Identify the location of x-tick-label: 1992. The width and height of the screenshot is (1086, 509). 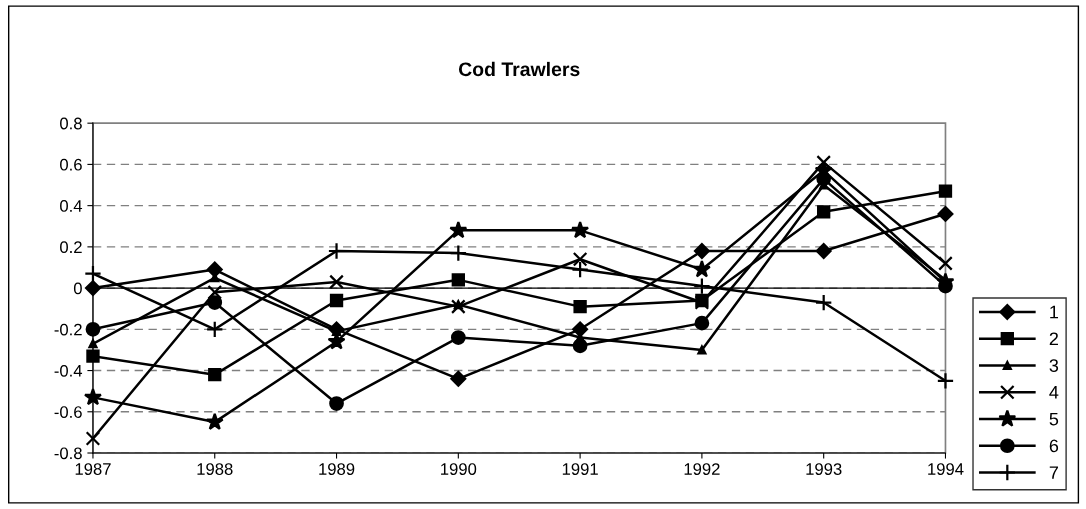
(702, 469).